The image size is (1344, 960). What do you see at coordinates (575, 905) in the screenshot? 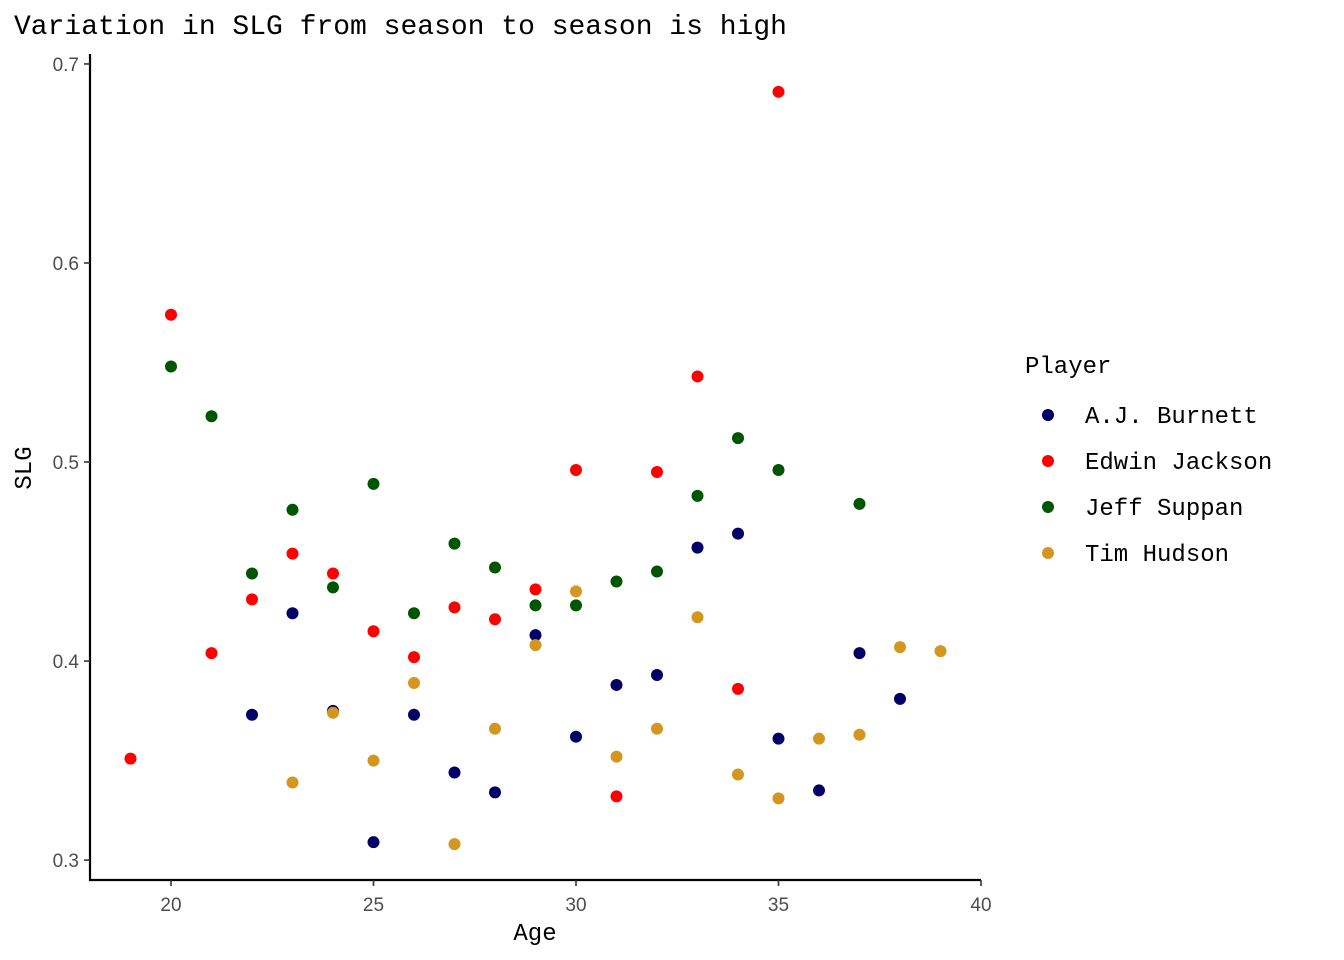
I see `x-tick-label: 30` at bounding box center [575, 905].